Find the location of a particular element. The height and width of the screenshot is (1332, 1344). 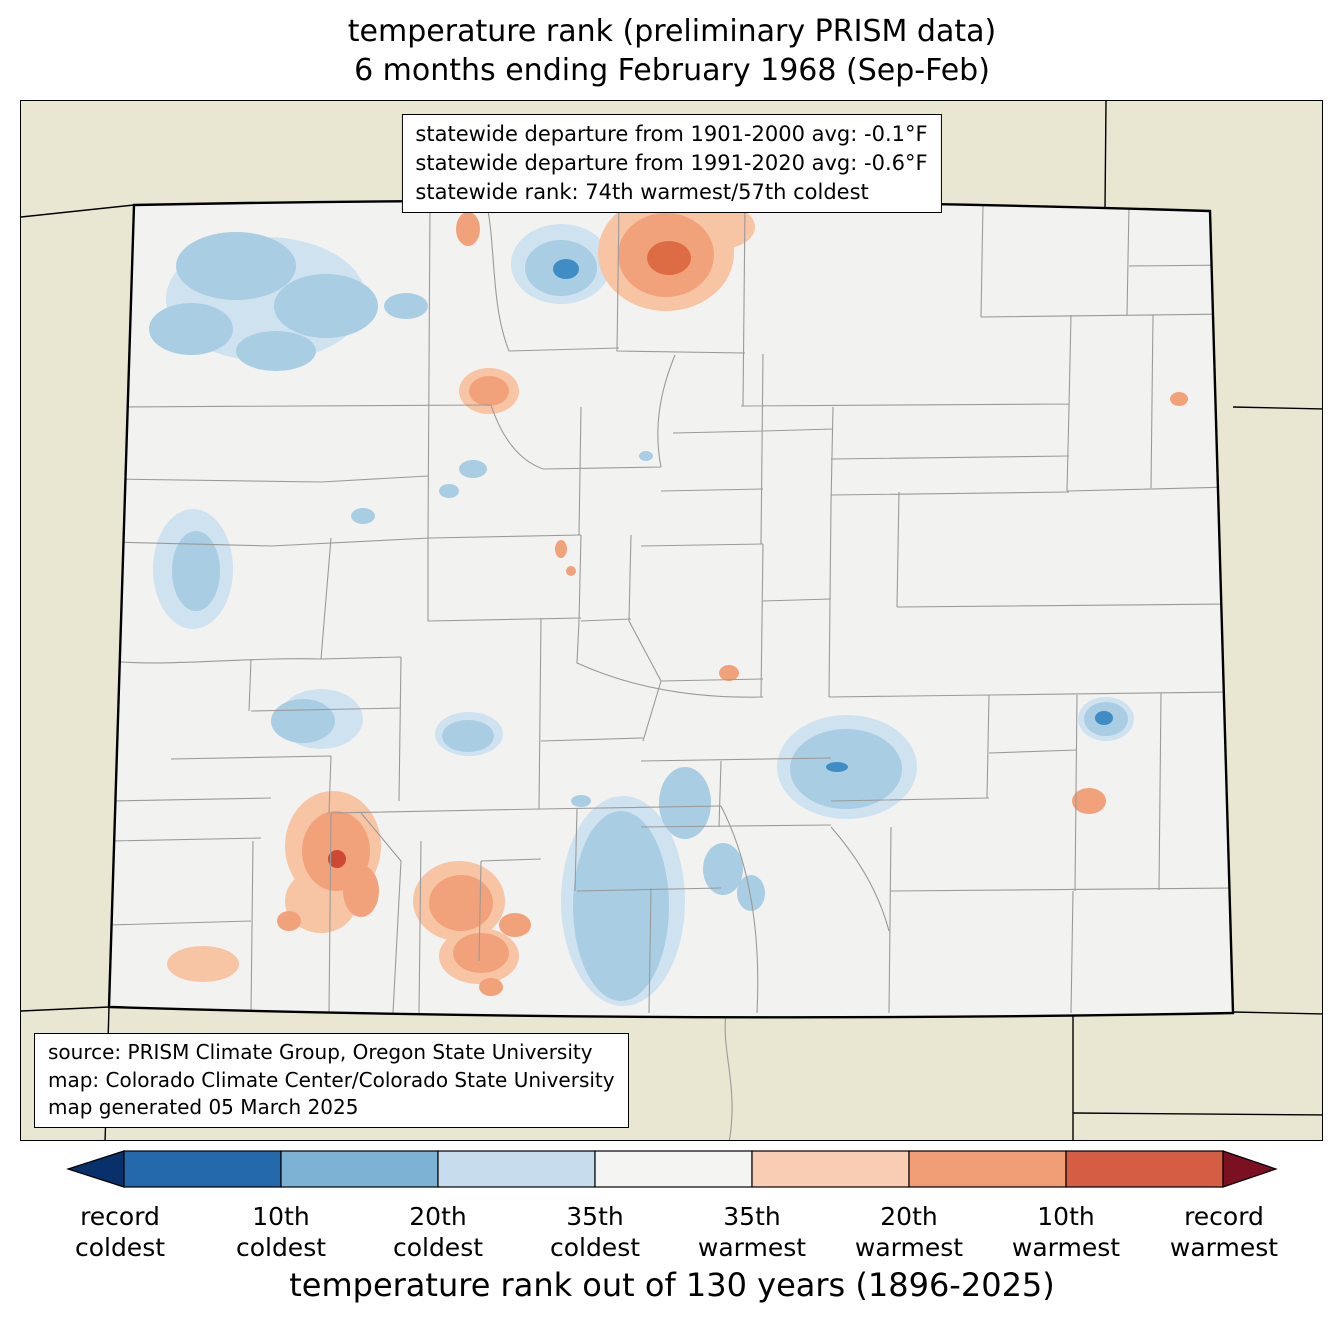

colorbar-label-10th-warmest: 10th warmest is located at coordinates (1066, 1232).